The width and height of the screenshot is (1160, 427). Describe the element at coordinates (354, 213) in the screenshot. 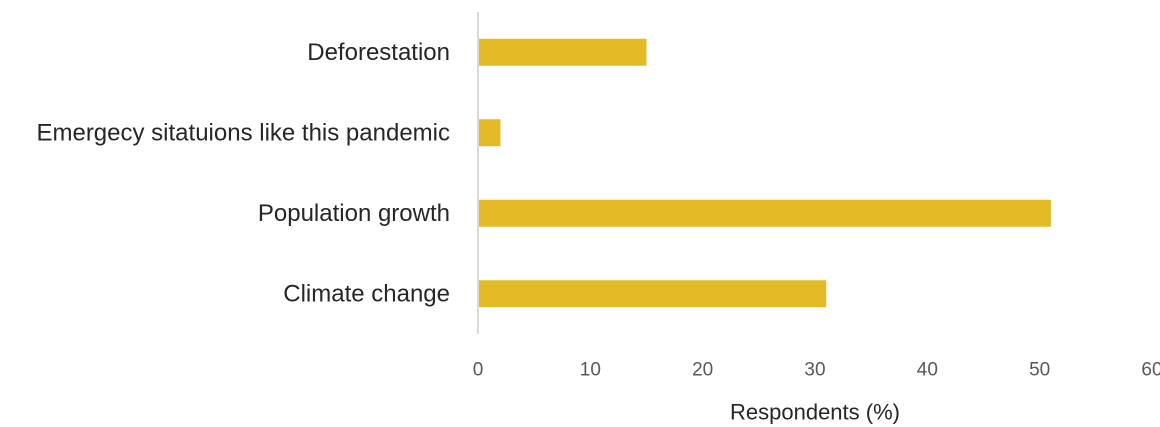

I see `category-label: Population growth` at that location.